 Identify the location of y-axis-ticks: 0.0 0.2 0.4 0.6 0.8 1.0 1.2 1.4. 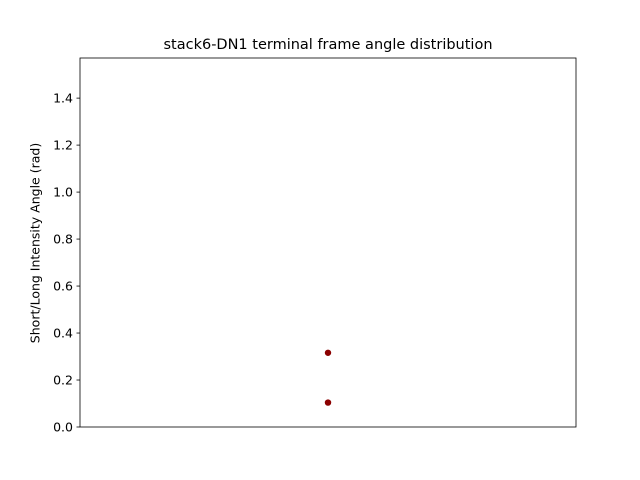
(66, 263).